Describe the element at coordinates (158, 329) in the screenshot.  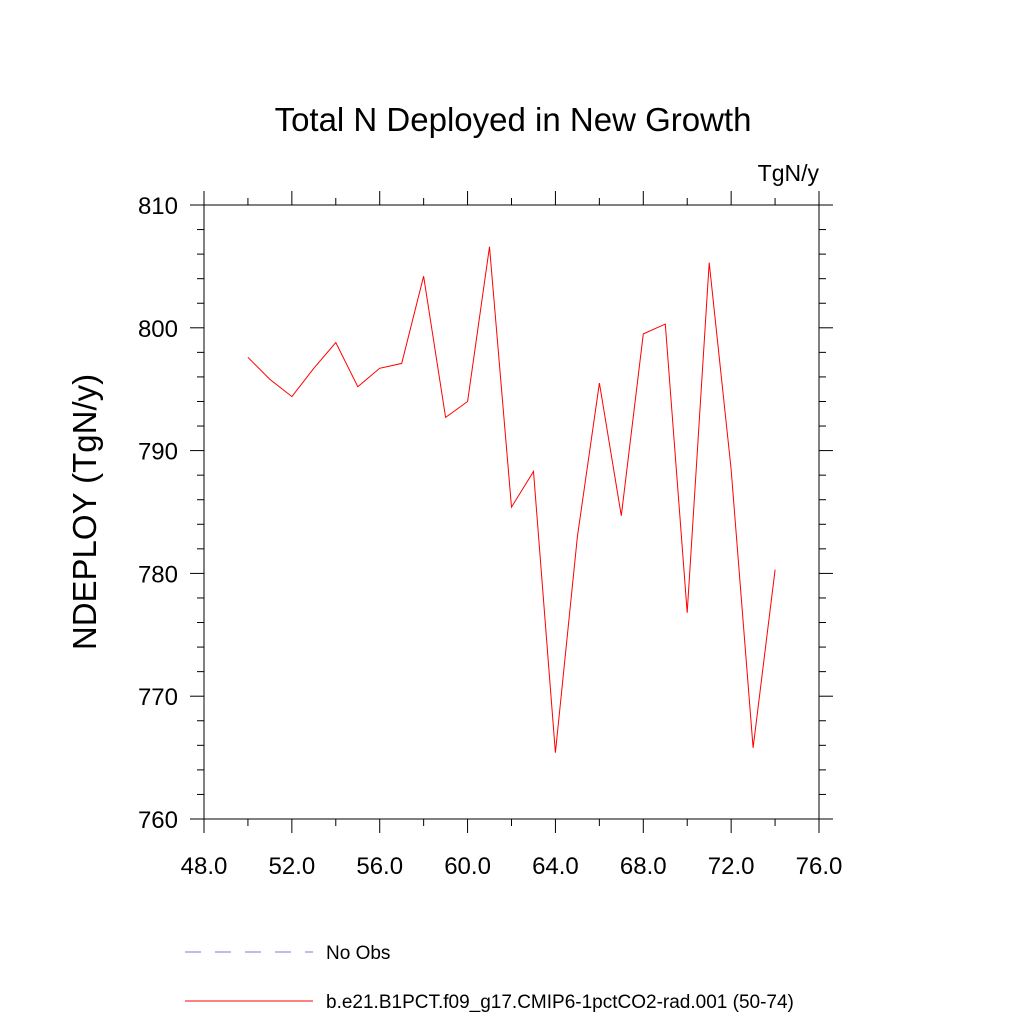
I see `y-tick-label: 800` at that location.